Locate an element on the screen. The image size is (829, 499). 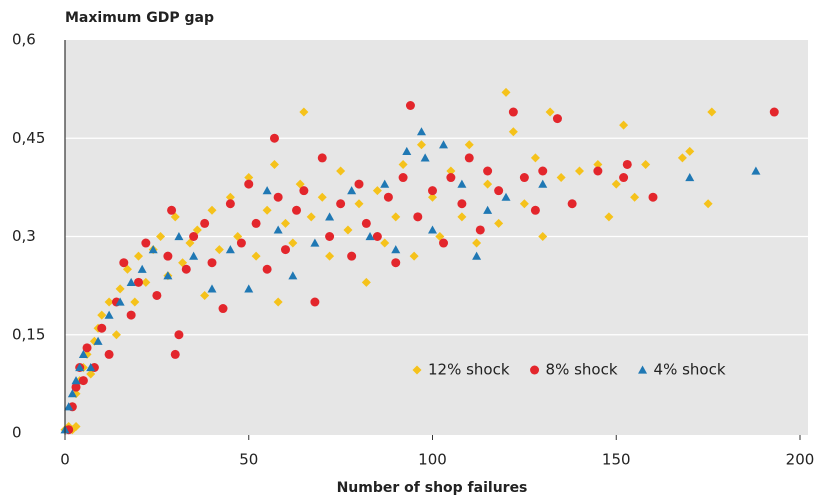
legend-label: 8% shock is located at coordinates (582, 370).